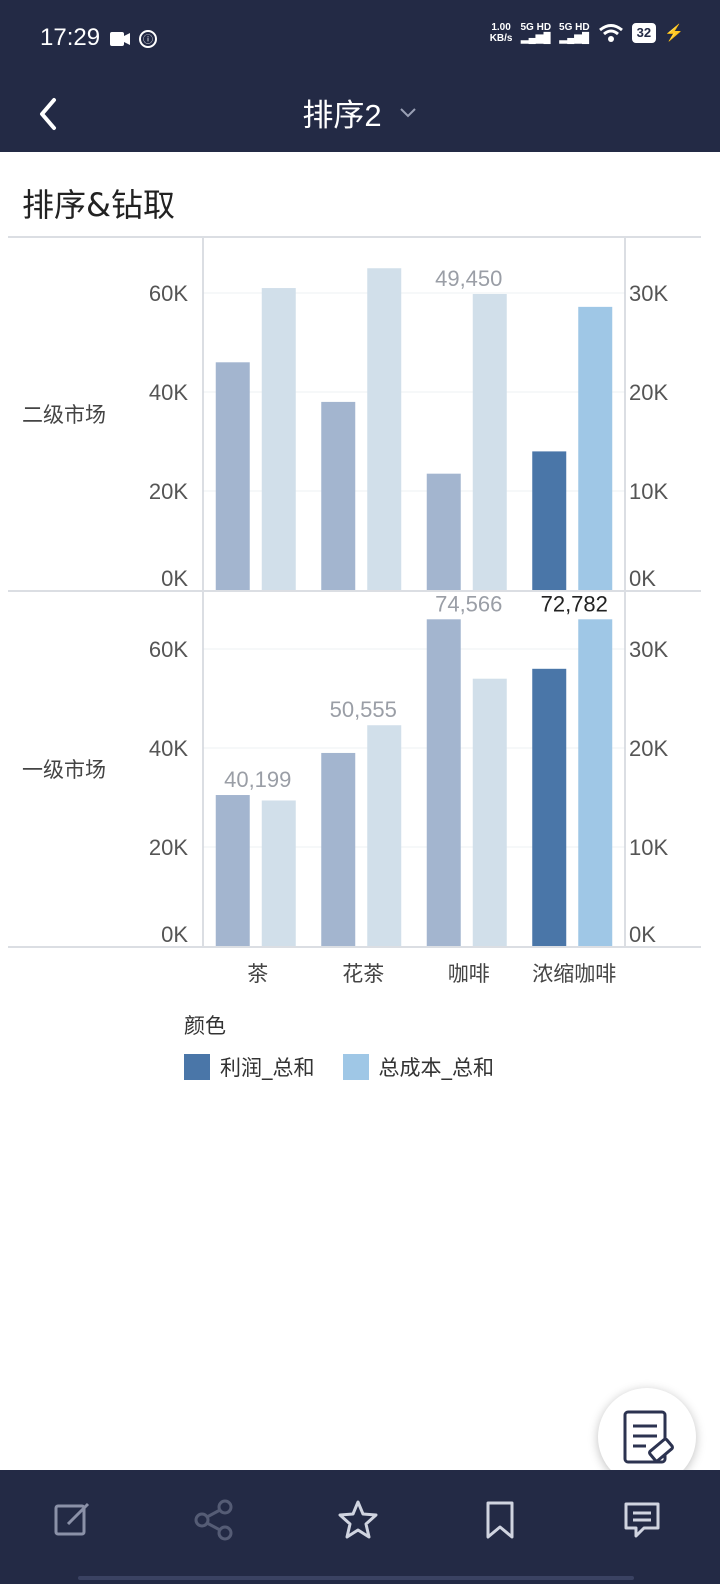 Image resolution: width=720 pixels, height=1584 pixels. What do you see at coordinates (148, 40) in the screenshot?
I see `svg-text: ⓘ` at bounding box center [148, 40].